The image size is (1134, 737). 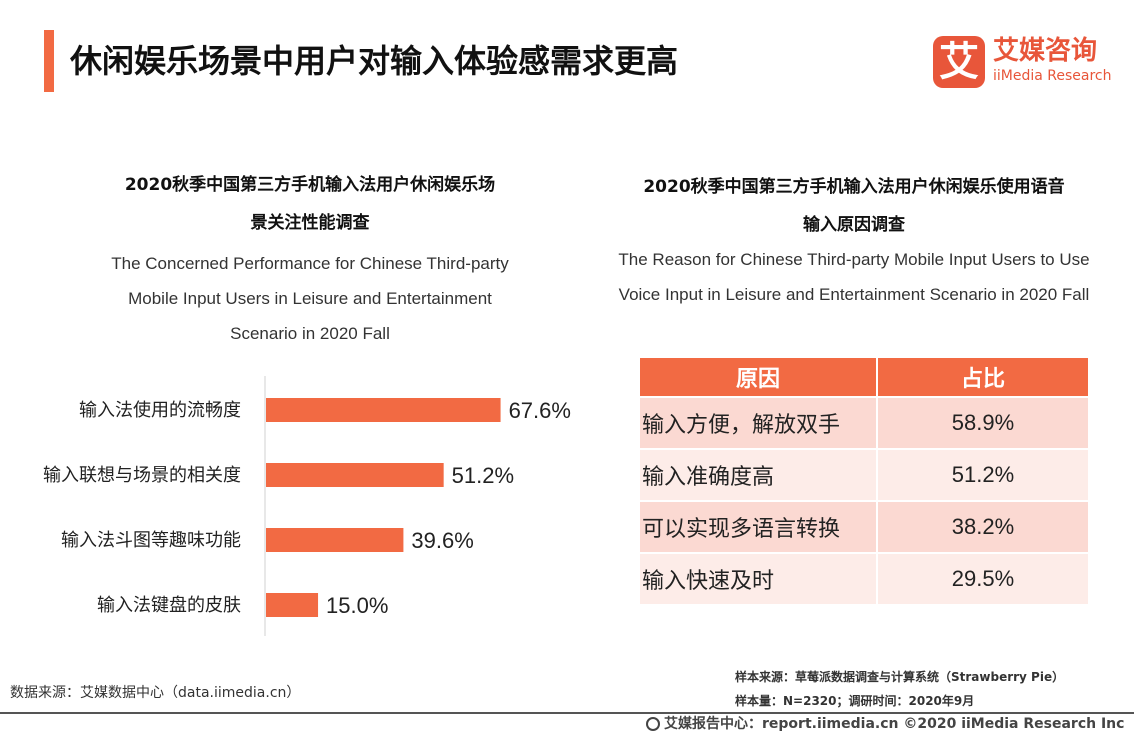 I want to click on bar-category-label: 输入法使用的流畅度, so click(x=160, y=410).